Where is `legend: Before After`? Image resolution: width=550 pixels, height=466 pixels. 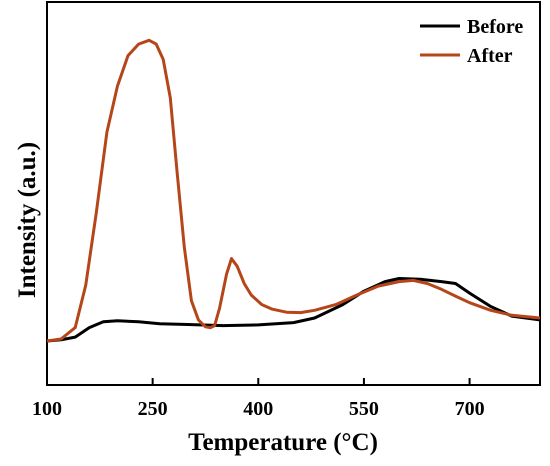 legend: Before After is located at coordinates (471, 41).